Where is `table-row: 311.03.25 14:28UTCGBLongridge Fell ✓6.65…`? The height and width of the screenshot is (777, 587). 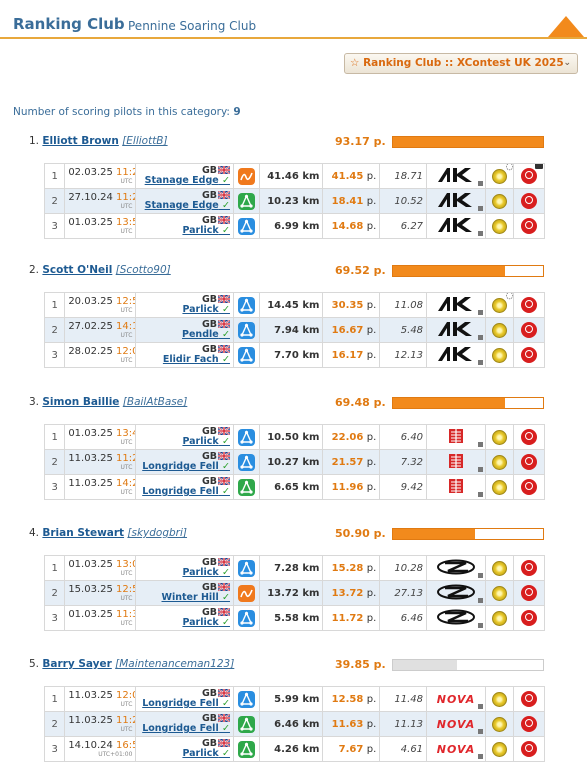 table-row: 311.03.25 14:28UTCGBLongridge Fell ✓6.65… is located at coordinates (294, 487).